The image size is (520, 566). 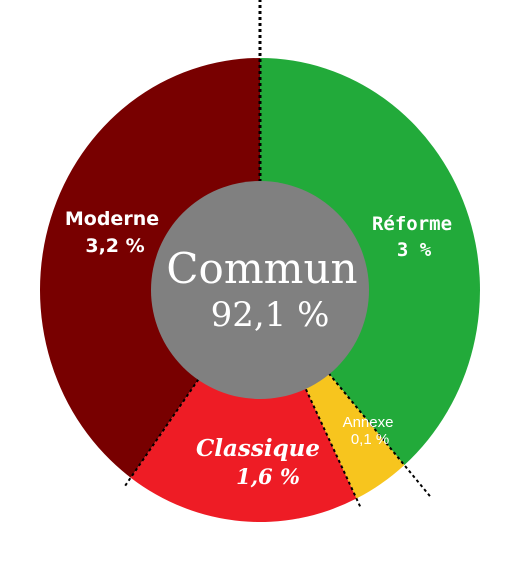 What do you see at coordinates (368, 422) in the screenshot?
I see `slice-label-annexe: Annexe` at bounding box center [368, 422].